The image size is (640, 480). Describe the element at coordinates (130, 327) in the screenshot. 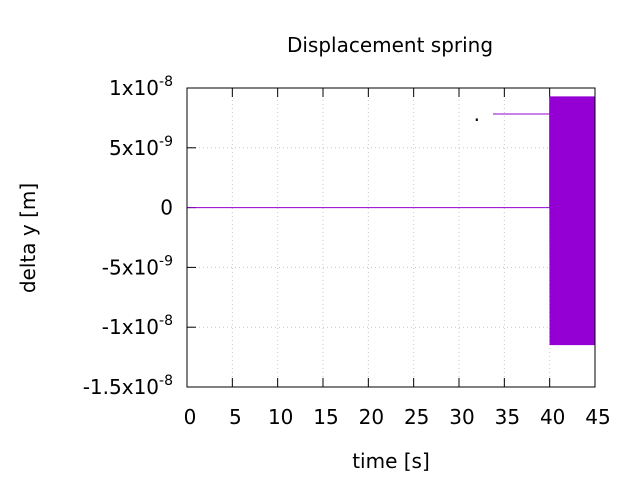

I see `y-tick-mantissa: -1x10` at that location.